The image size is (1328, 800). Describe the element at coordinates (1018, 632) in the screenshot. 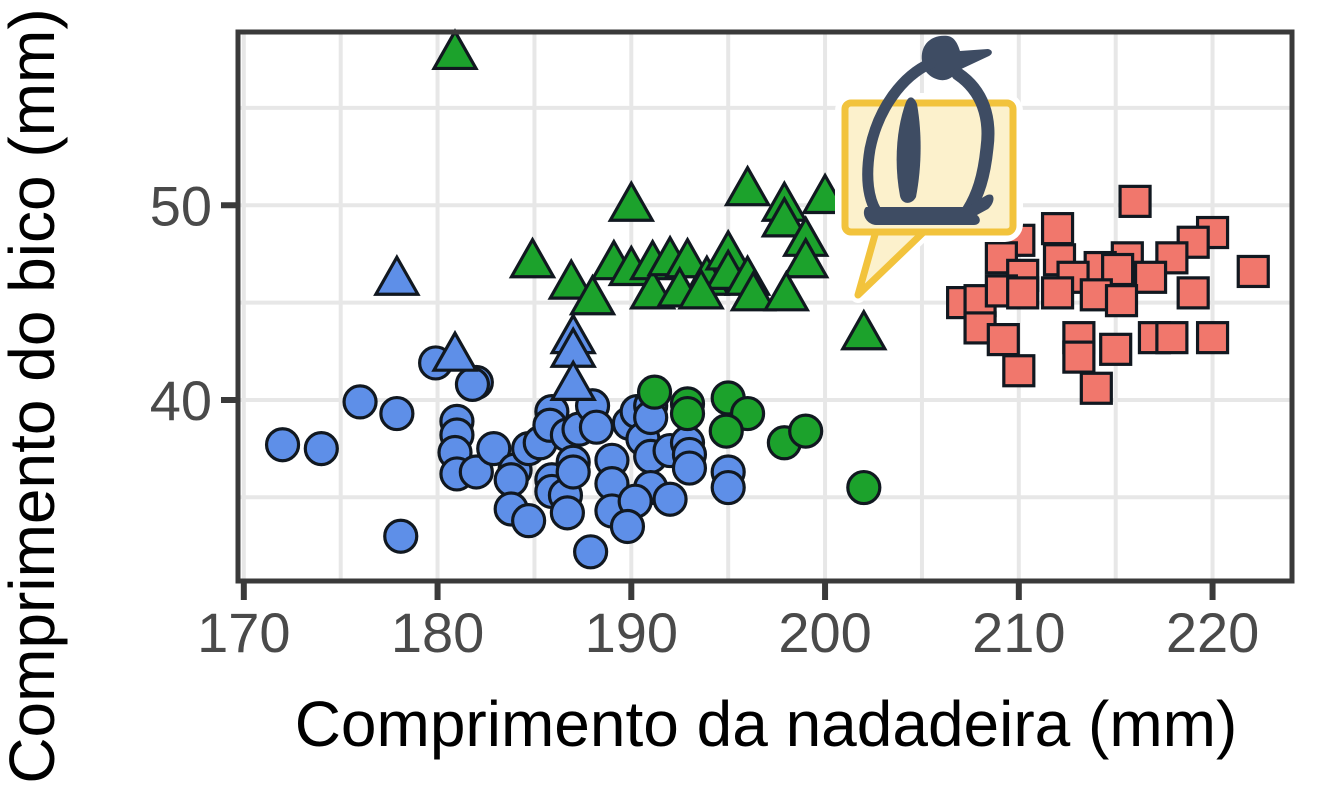

I see `x-tick-label: 210` at that location.